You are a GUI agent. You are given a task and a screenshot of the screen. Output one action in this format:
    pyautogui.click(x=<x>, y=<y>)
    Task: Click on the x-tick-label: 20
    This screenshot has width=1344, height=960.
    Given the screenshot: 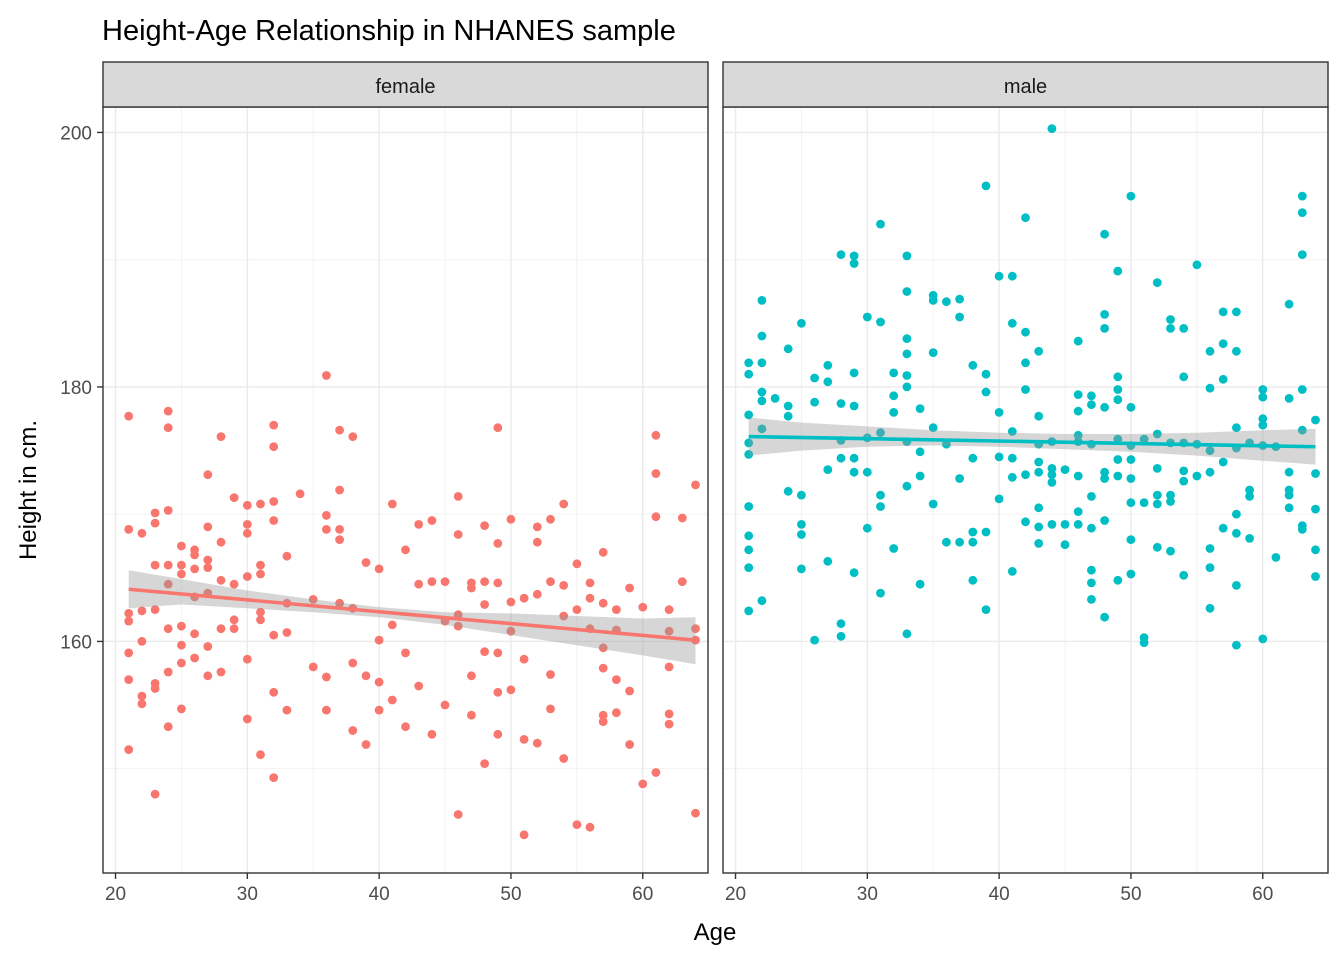 What is the action you would take?
    pyautogui.click(x=735, y=894)
    